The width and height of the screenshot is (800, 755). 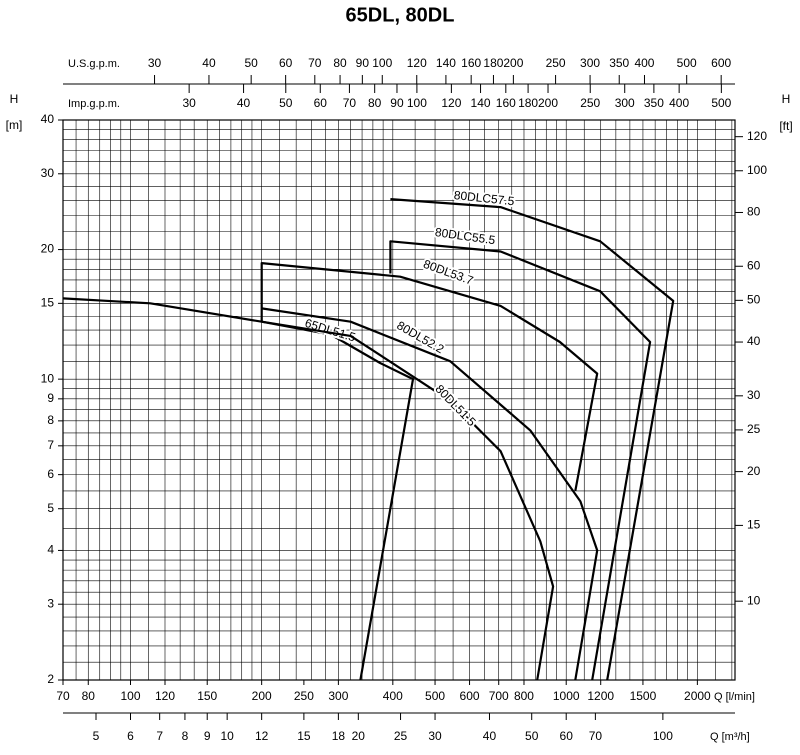 I want to click on x3-tick-label: 500, so click(x=687, y=63).